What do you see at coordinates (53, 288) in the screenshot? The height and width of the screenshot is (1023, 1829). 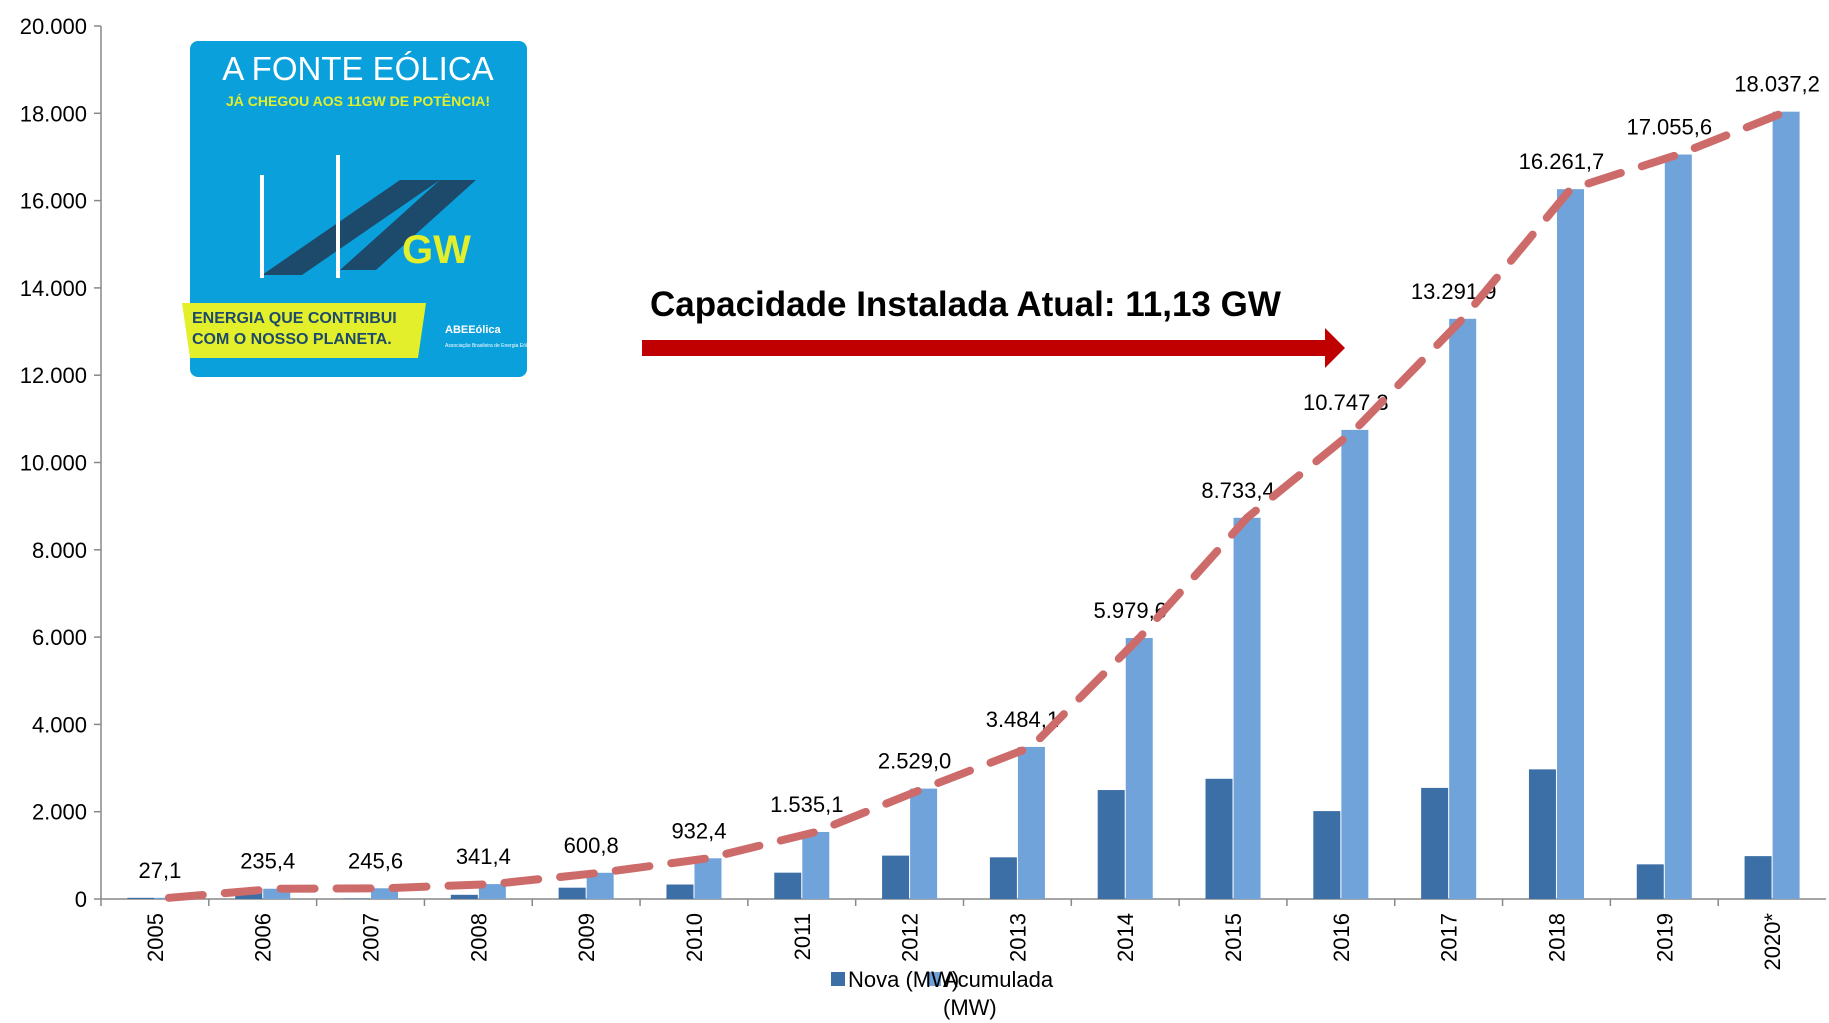 I see `y-tick-label: 14.000` at bounding box center [53, 288].